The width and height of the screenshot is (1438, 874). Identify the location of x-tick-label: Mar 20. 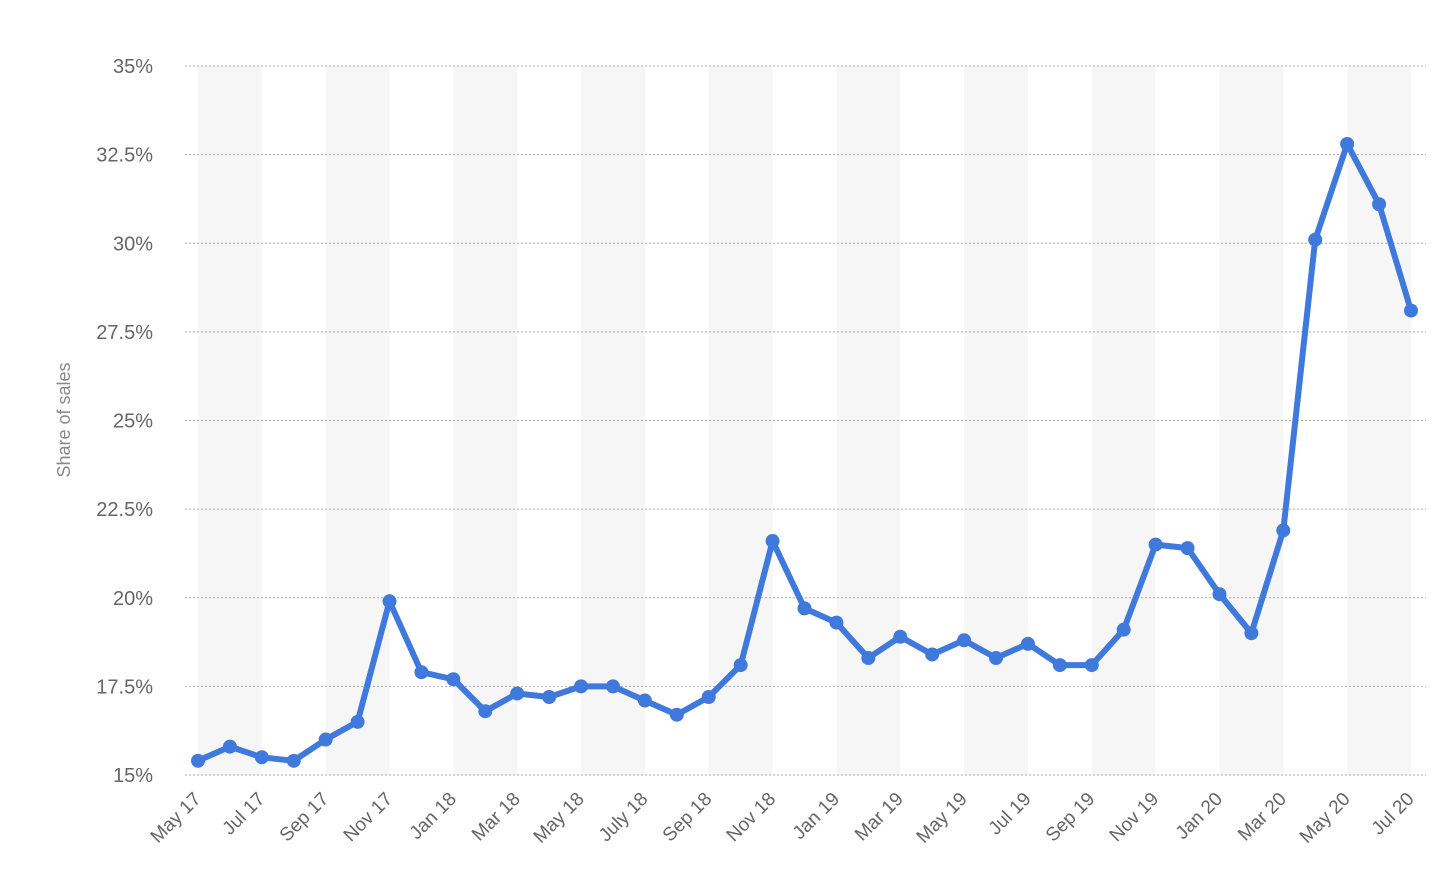
(1262, 817).